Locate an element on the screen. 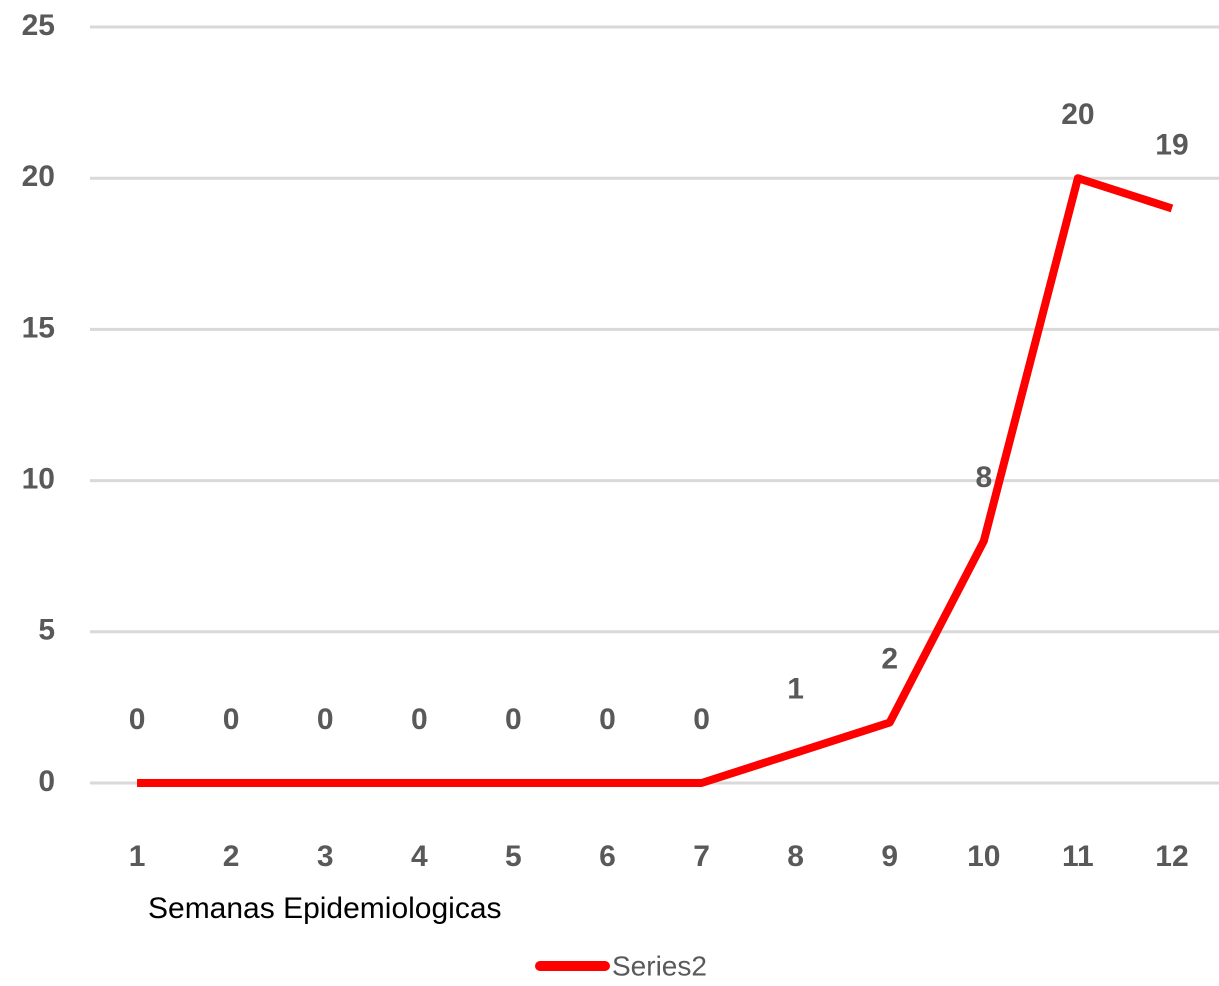 This screenshot has width=1219, height=986. x-tick-label: 6 is located at coordinates (607, 856).